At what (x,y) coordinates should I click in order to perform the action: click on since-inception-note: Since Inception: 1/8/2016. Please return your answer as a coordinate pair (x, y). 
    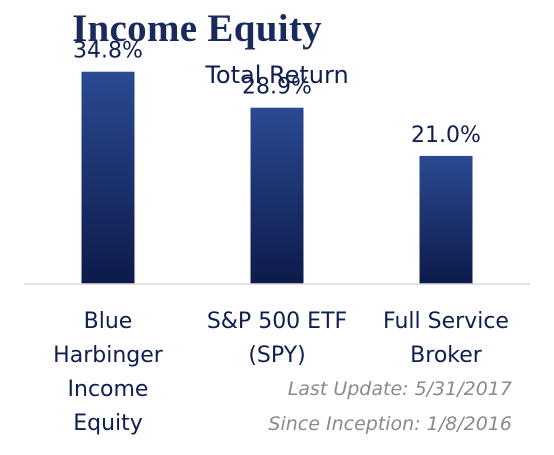
    Looking at the image, I should click on (390, 424).